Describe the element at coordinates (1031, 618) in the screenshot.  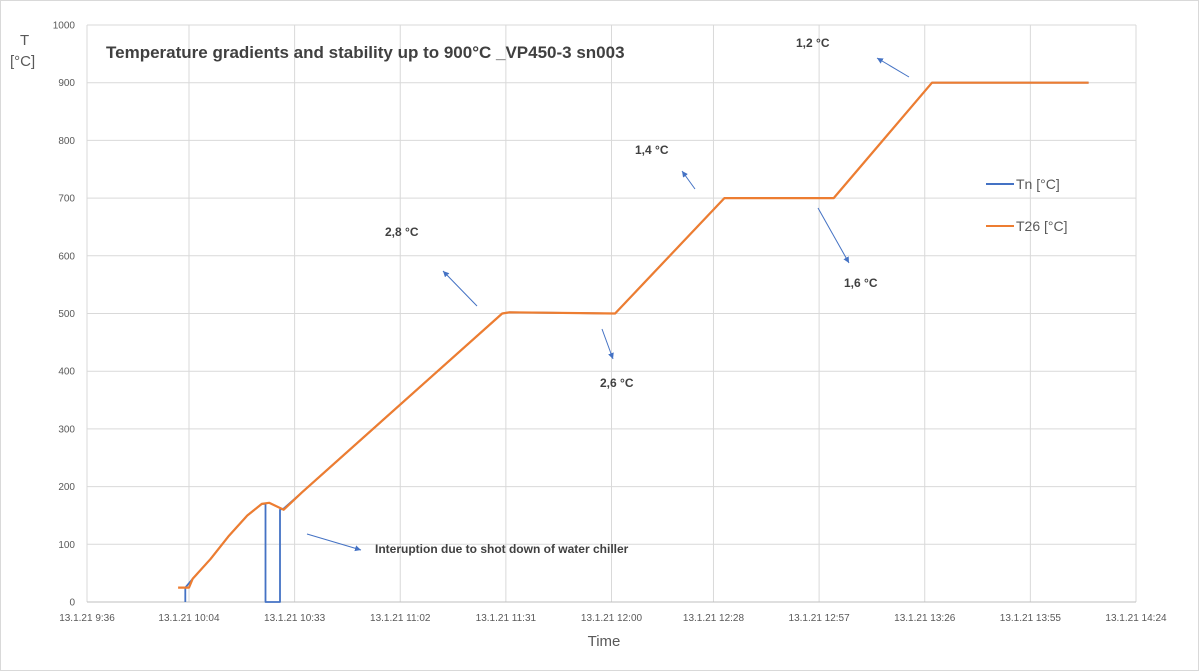
I see `x-tick-label: 13.1.21 13:55` at that location.